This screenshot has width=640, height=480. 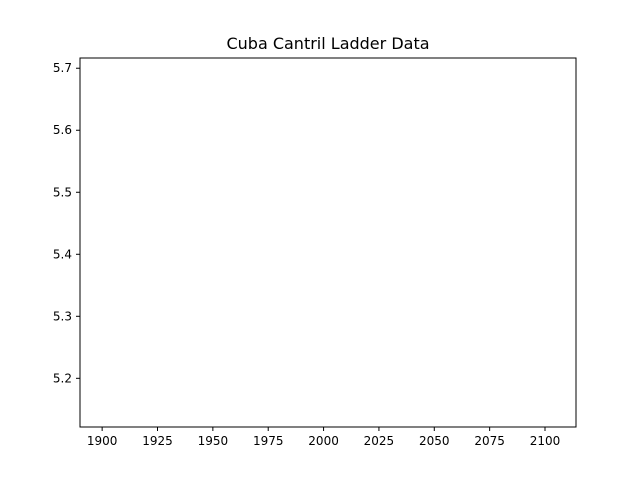 What do you see at coordinates (62, 130) in the screenshot?
I see `y-tick-label: 5.6` at bounding box center [62, 130].